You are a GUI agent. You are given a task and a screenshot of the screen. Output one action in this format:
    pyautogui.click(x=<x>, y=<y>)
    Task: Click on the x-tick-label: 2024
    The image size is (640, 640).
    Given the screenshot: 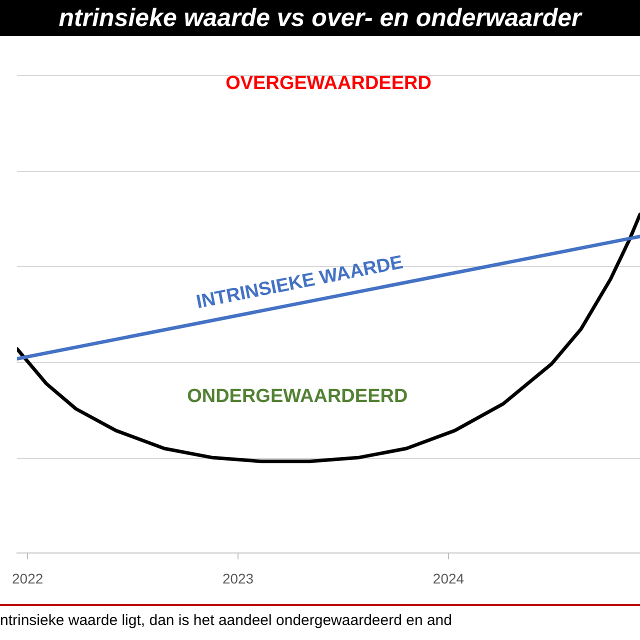 What is the action you would take?
    pyautogui.click(x=448, y=578)
    